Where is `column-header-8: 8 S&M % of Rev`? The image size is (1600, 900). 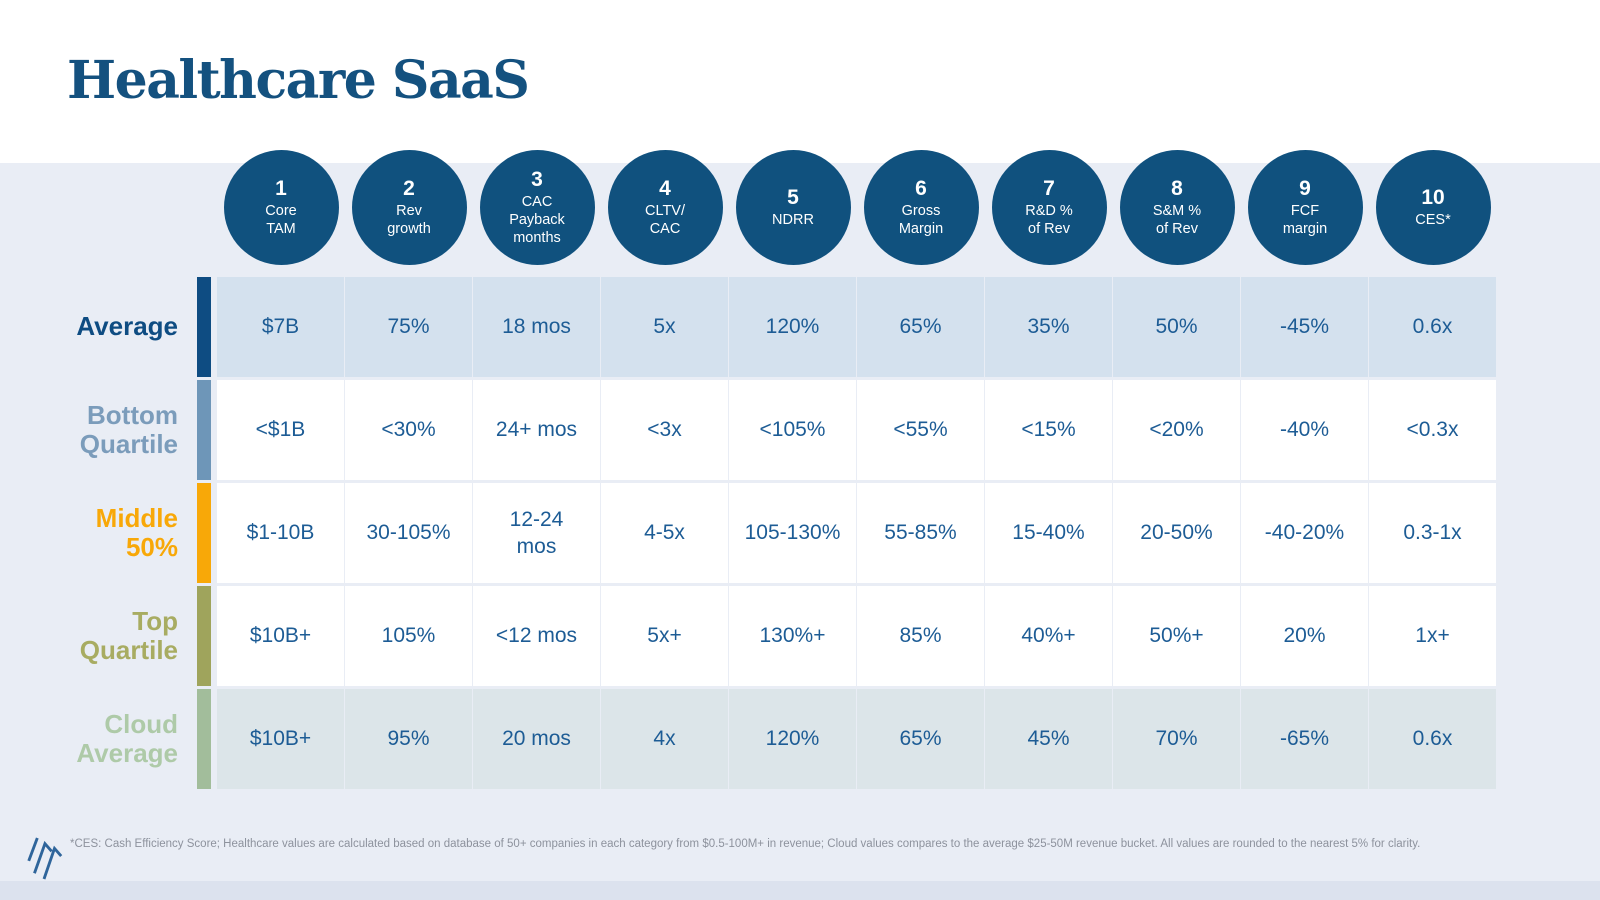 column-header-8: 8 S&M % of Rev is located at coordinates (1177, 207).